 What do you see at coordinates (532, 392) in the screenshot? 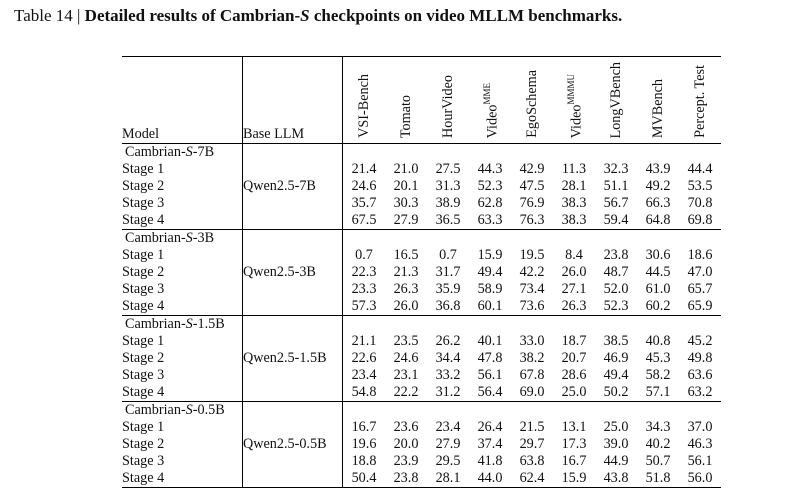
I see `score-cell: 69.0` at bounding box center [532, 392].